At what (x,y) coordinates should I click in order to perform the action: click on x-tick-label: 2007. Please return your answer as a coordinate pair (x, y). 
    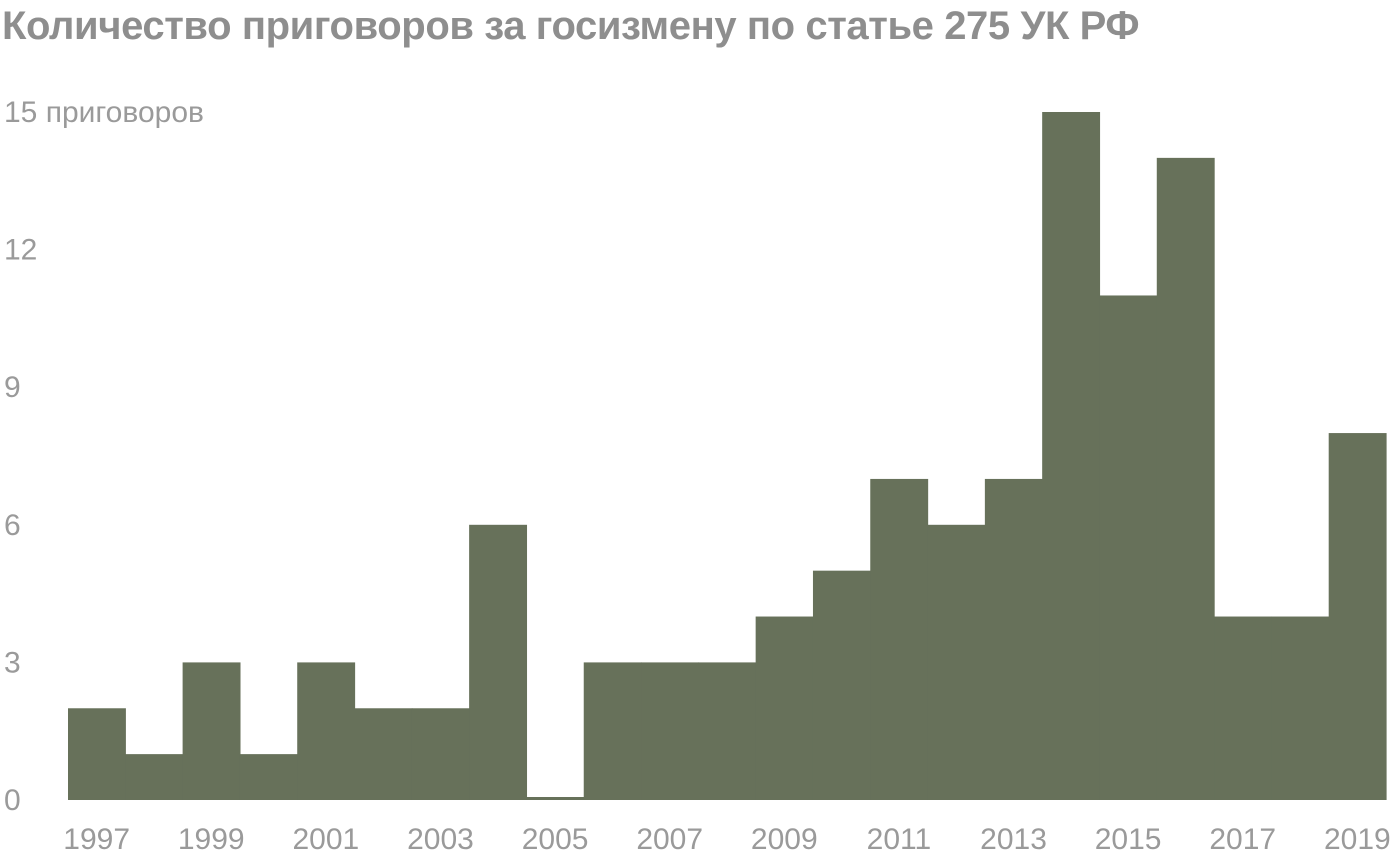
    Looking at the image, I should click on (669, 839).